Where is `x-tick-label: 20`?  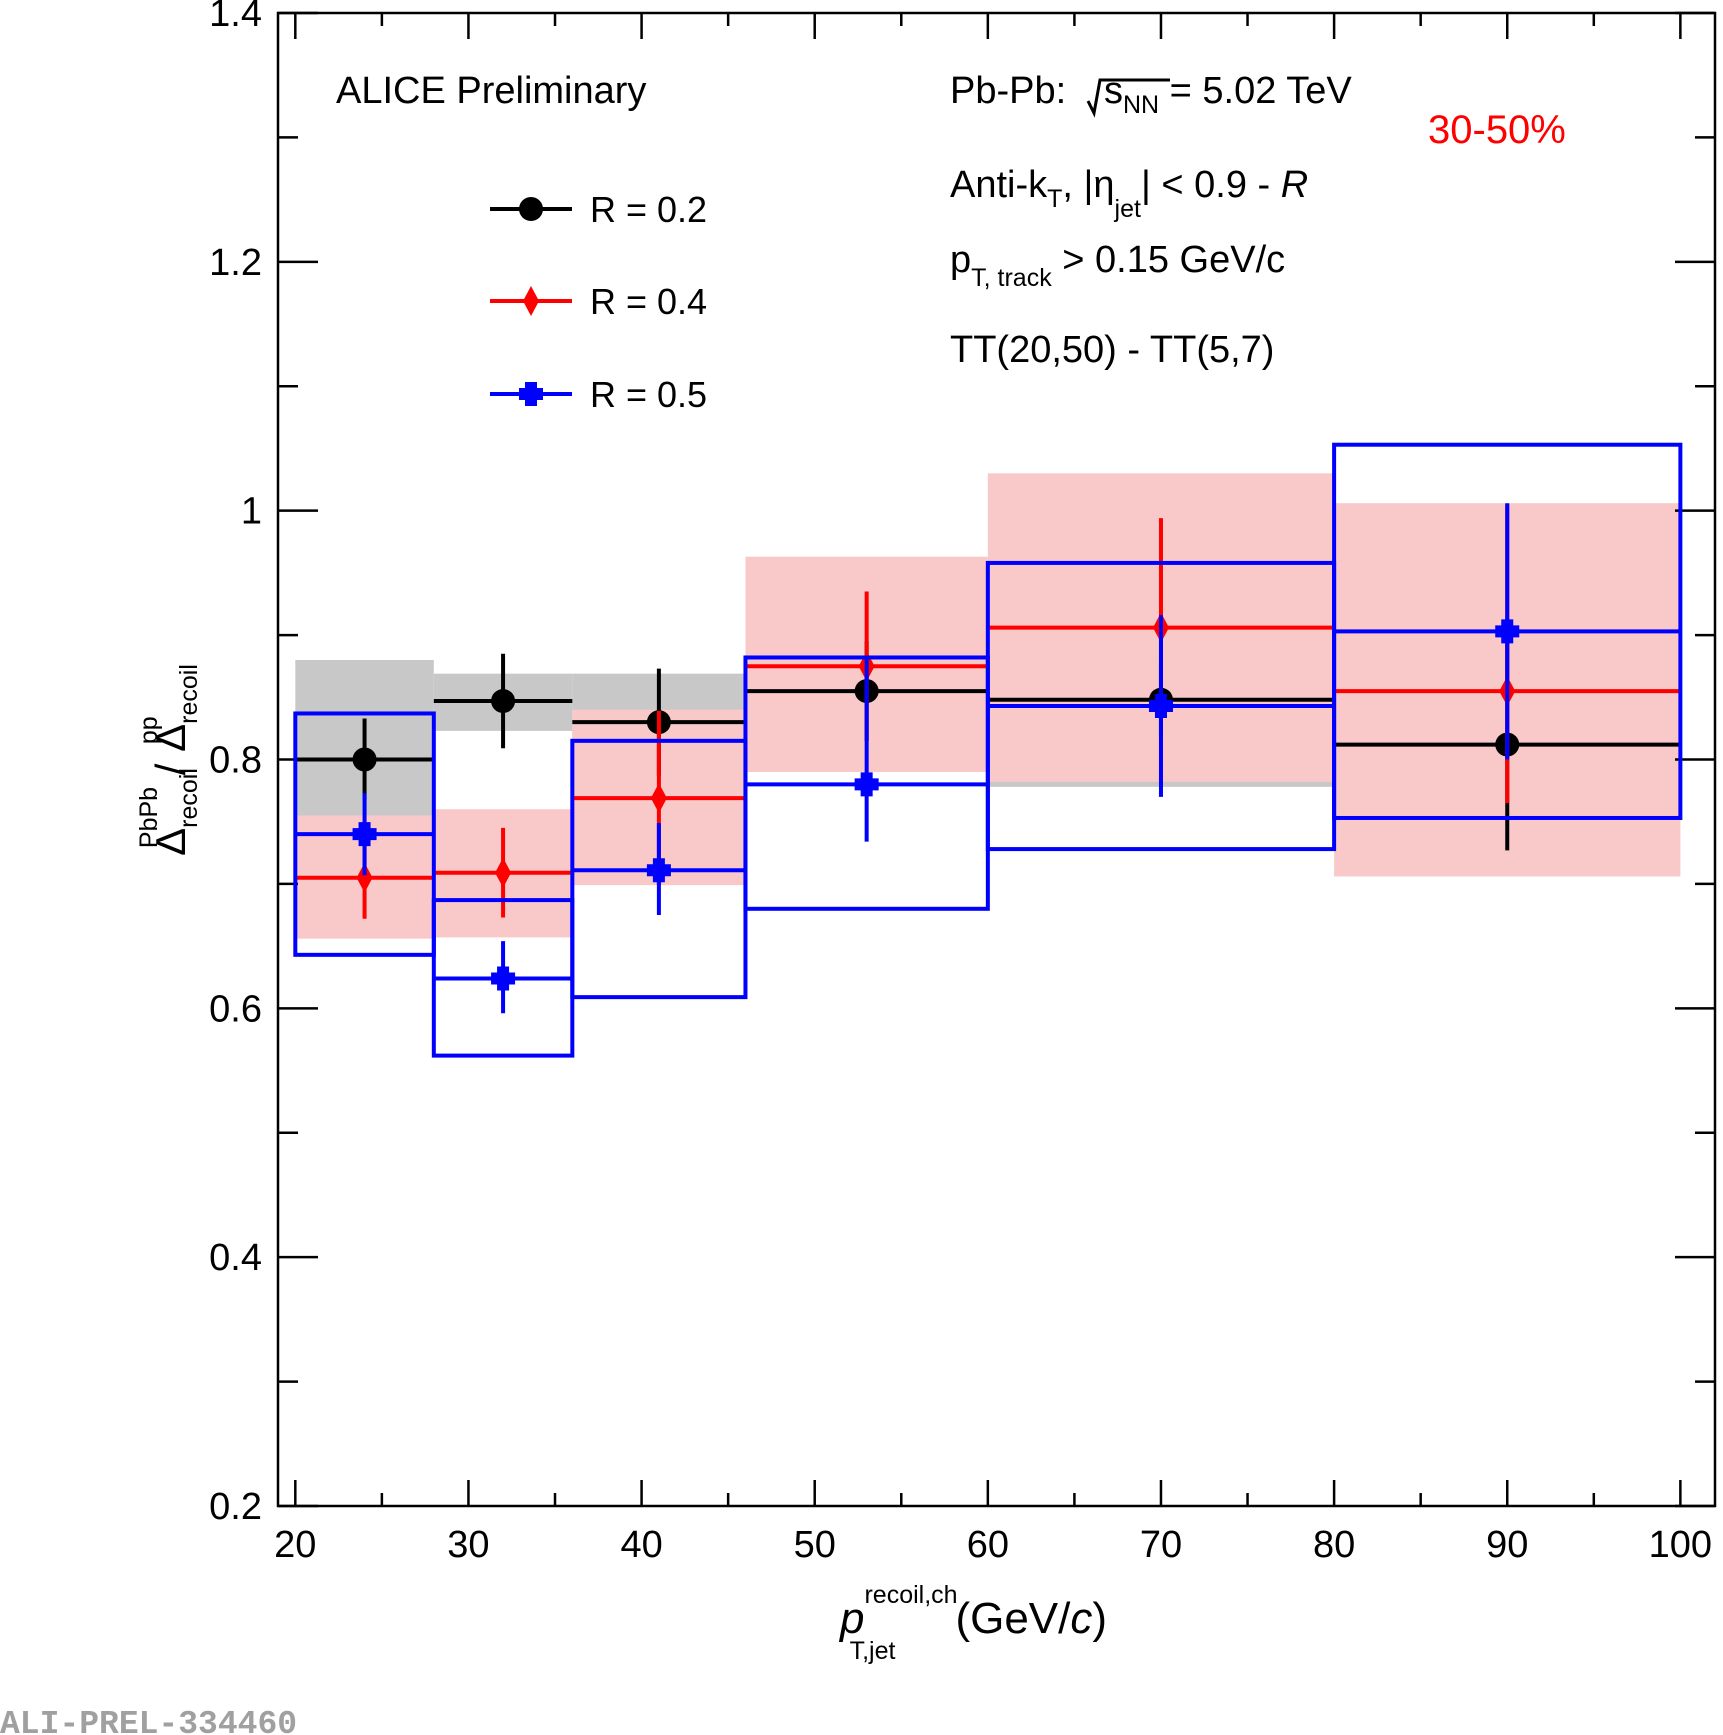
x-tick-label: 20 is located at coordinates (295, 1545).